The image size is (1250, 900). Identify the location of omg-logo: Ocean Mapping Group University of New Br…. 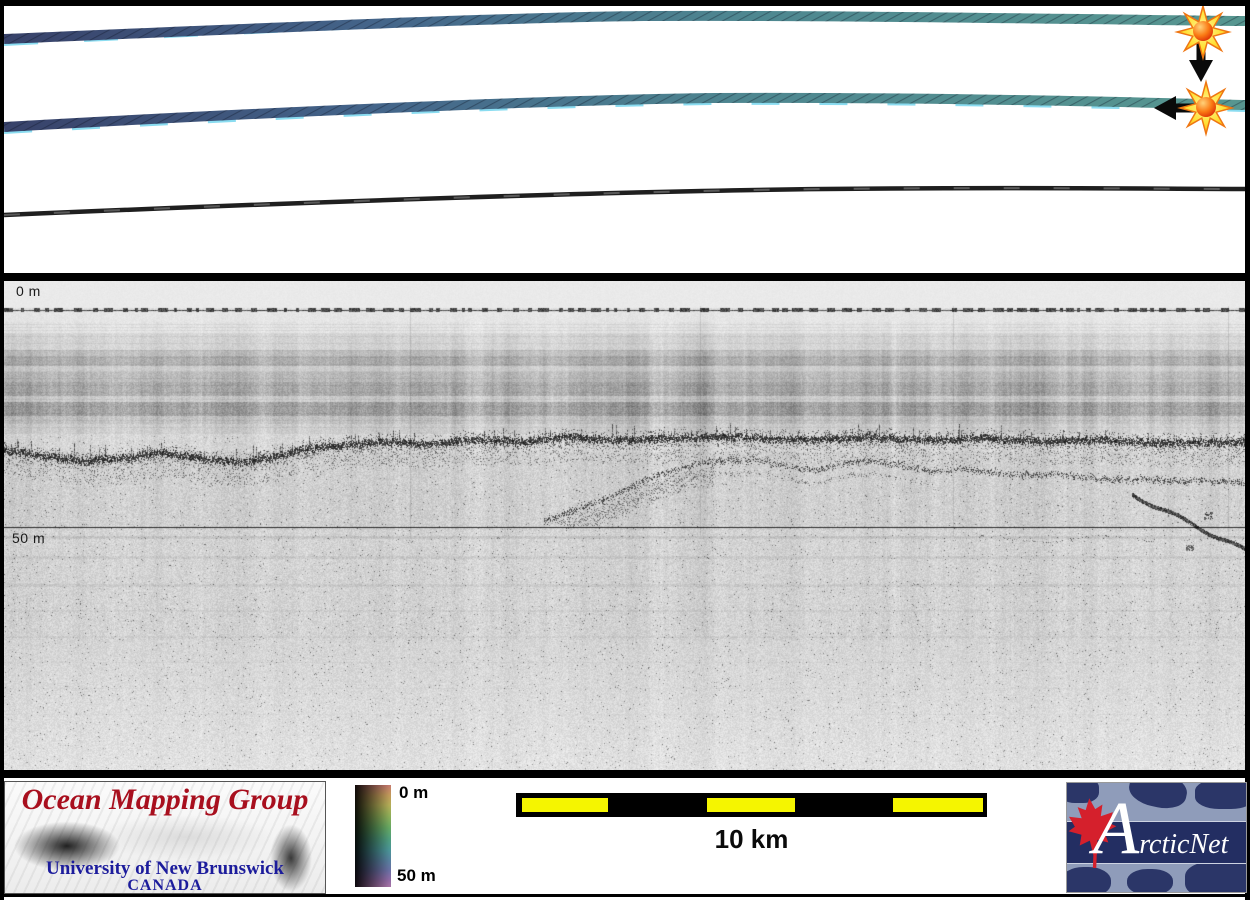
(165, 837).